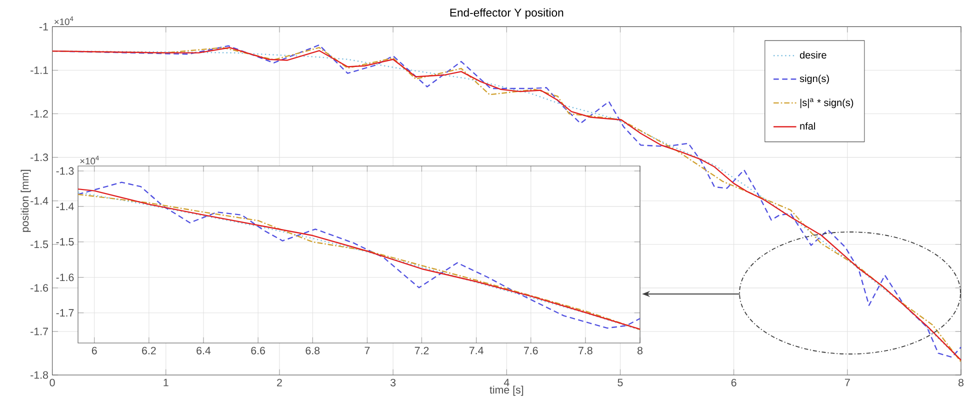 The width and height of the screenshot is (969, 414). Describe the element at coordinates (507, 382) in the screenshot. I see `x-tick-label: 4` at that location.